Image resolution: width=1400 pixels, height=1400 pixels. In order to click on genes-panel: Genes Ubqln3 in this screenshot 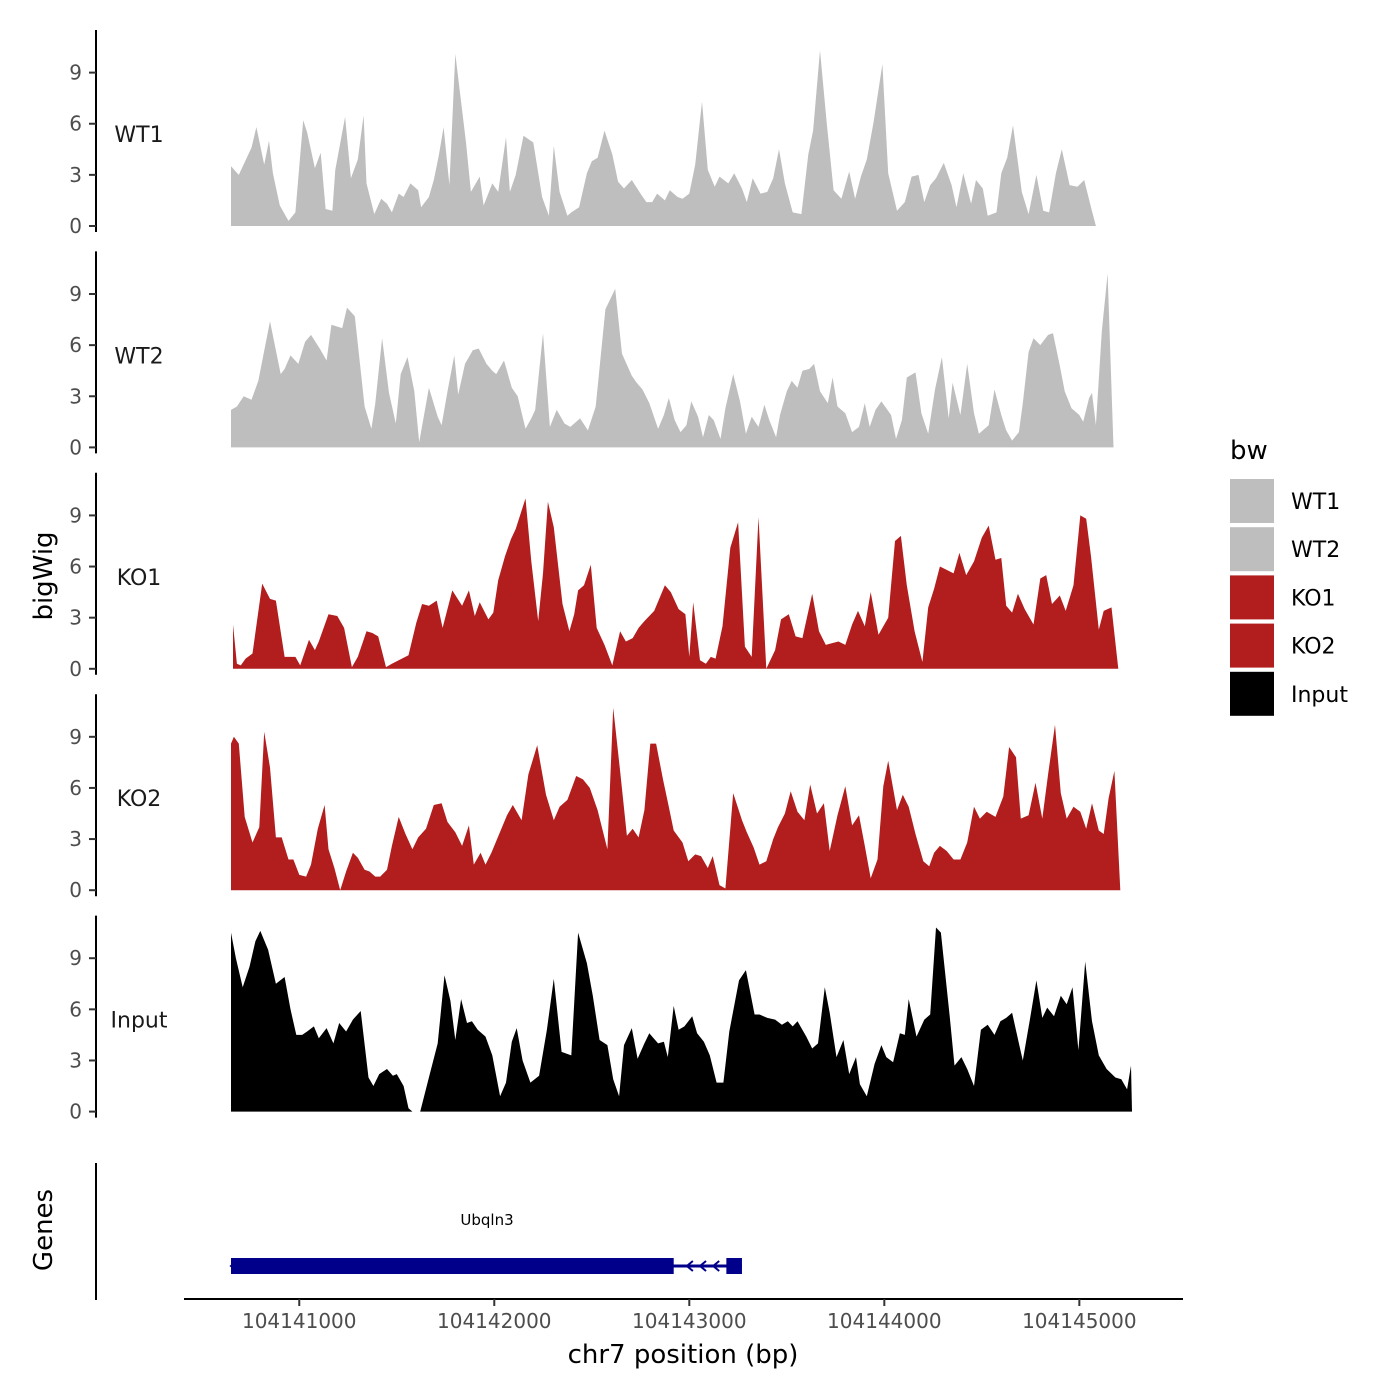, I will do `click(385, 1231)`.